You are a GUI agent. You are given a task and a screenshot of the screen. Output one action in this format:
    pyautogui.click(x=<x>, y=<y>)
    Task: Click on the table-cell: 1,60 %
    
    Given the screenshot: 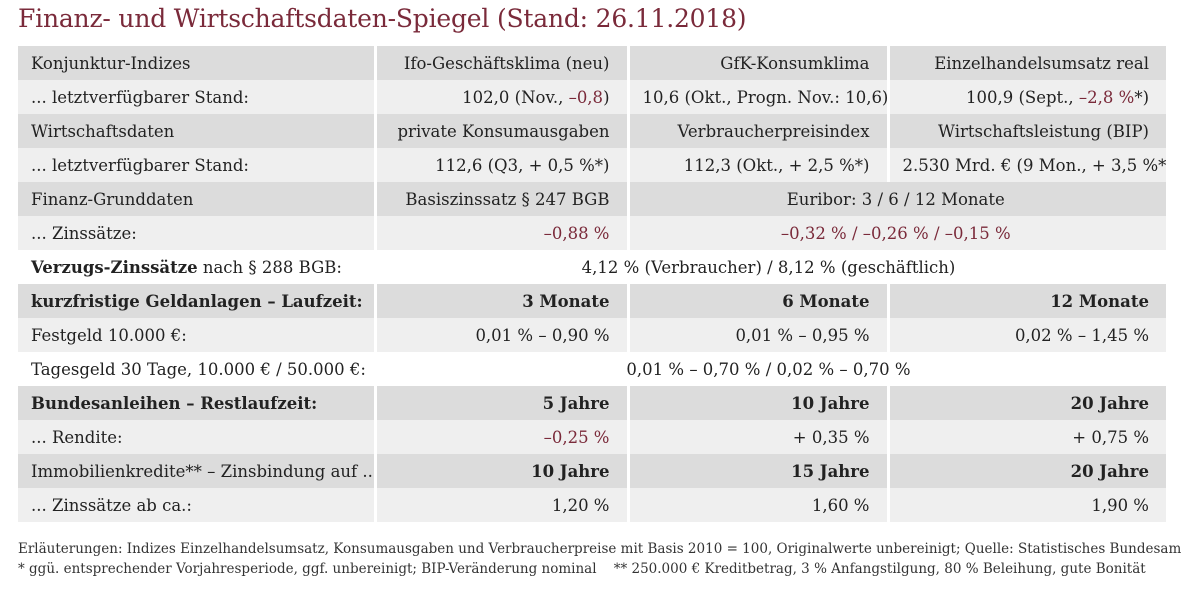 What is the action you would take?
    pyautogui.click(x=757, y=505)
    